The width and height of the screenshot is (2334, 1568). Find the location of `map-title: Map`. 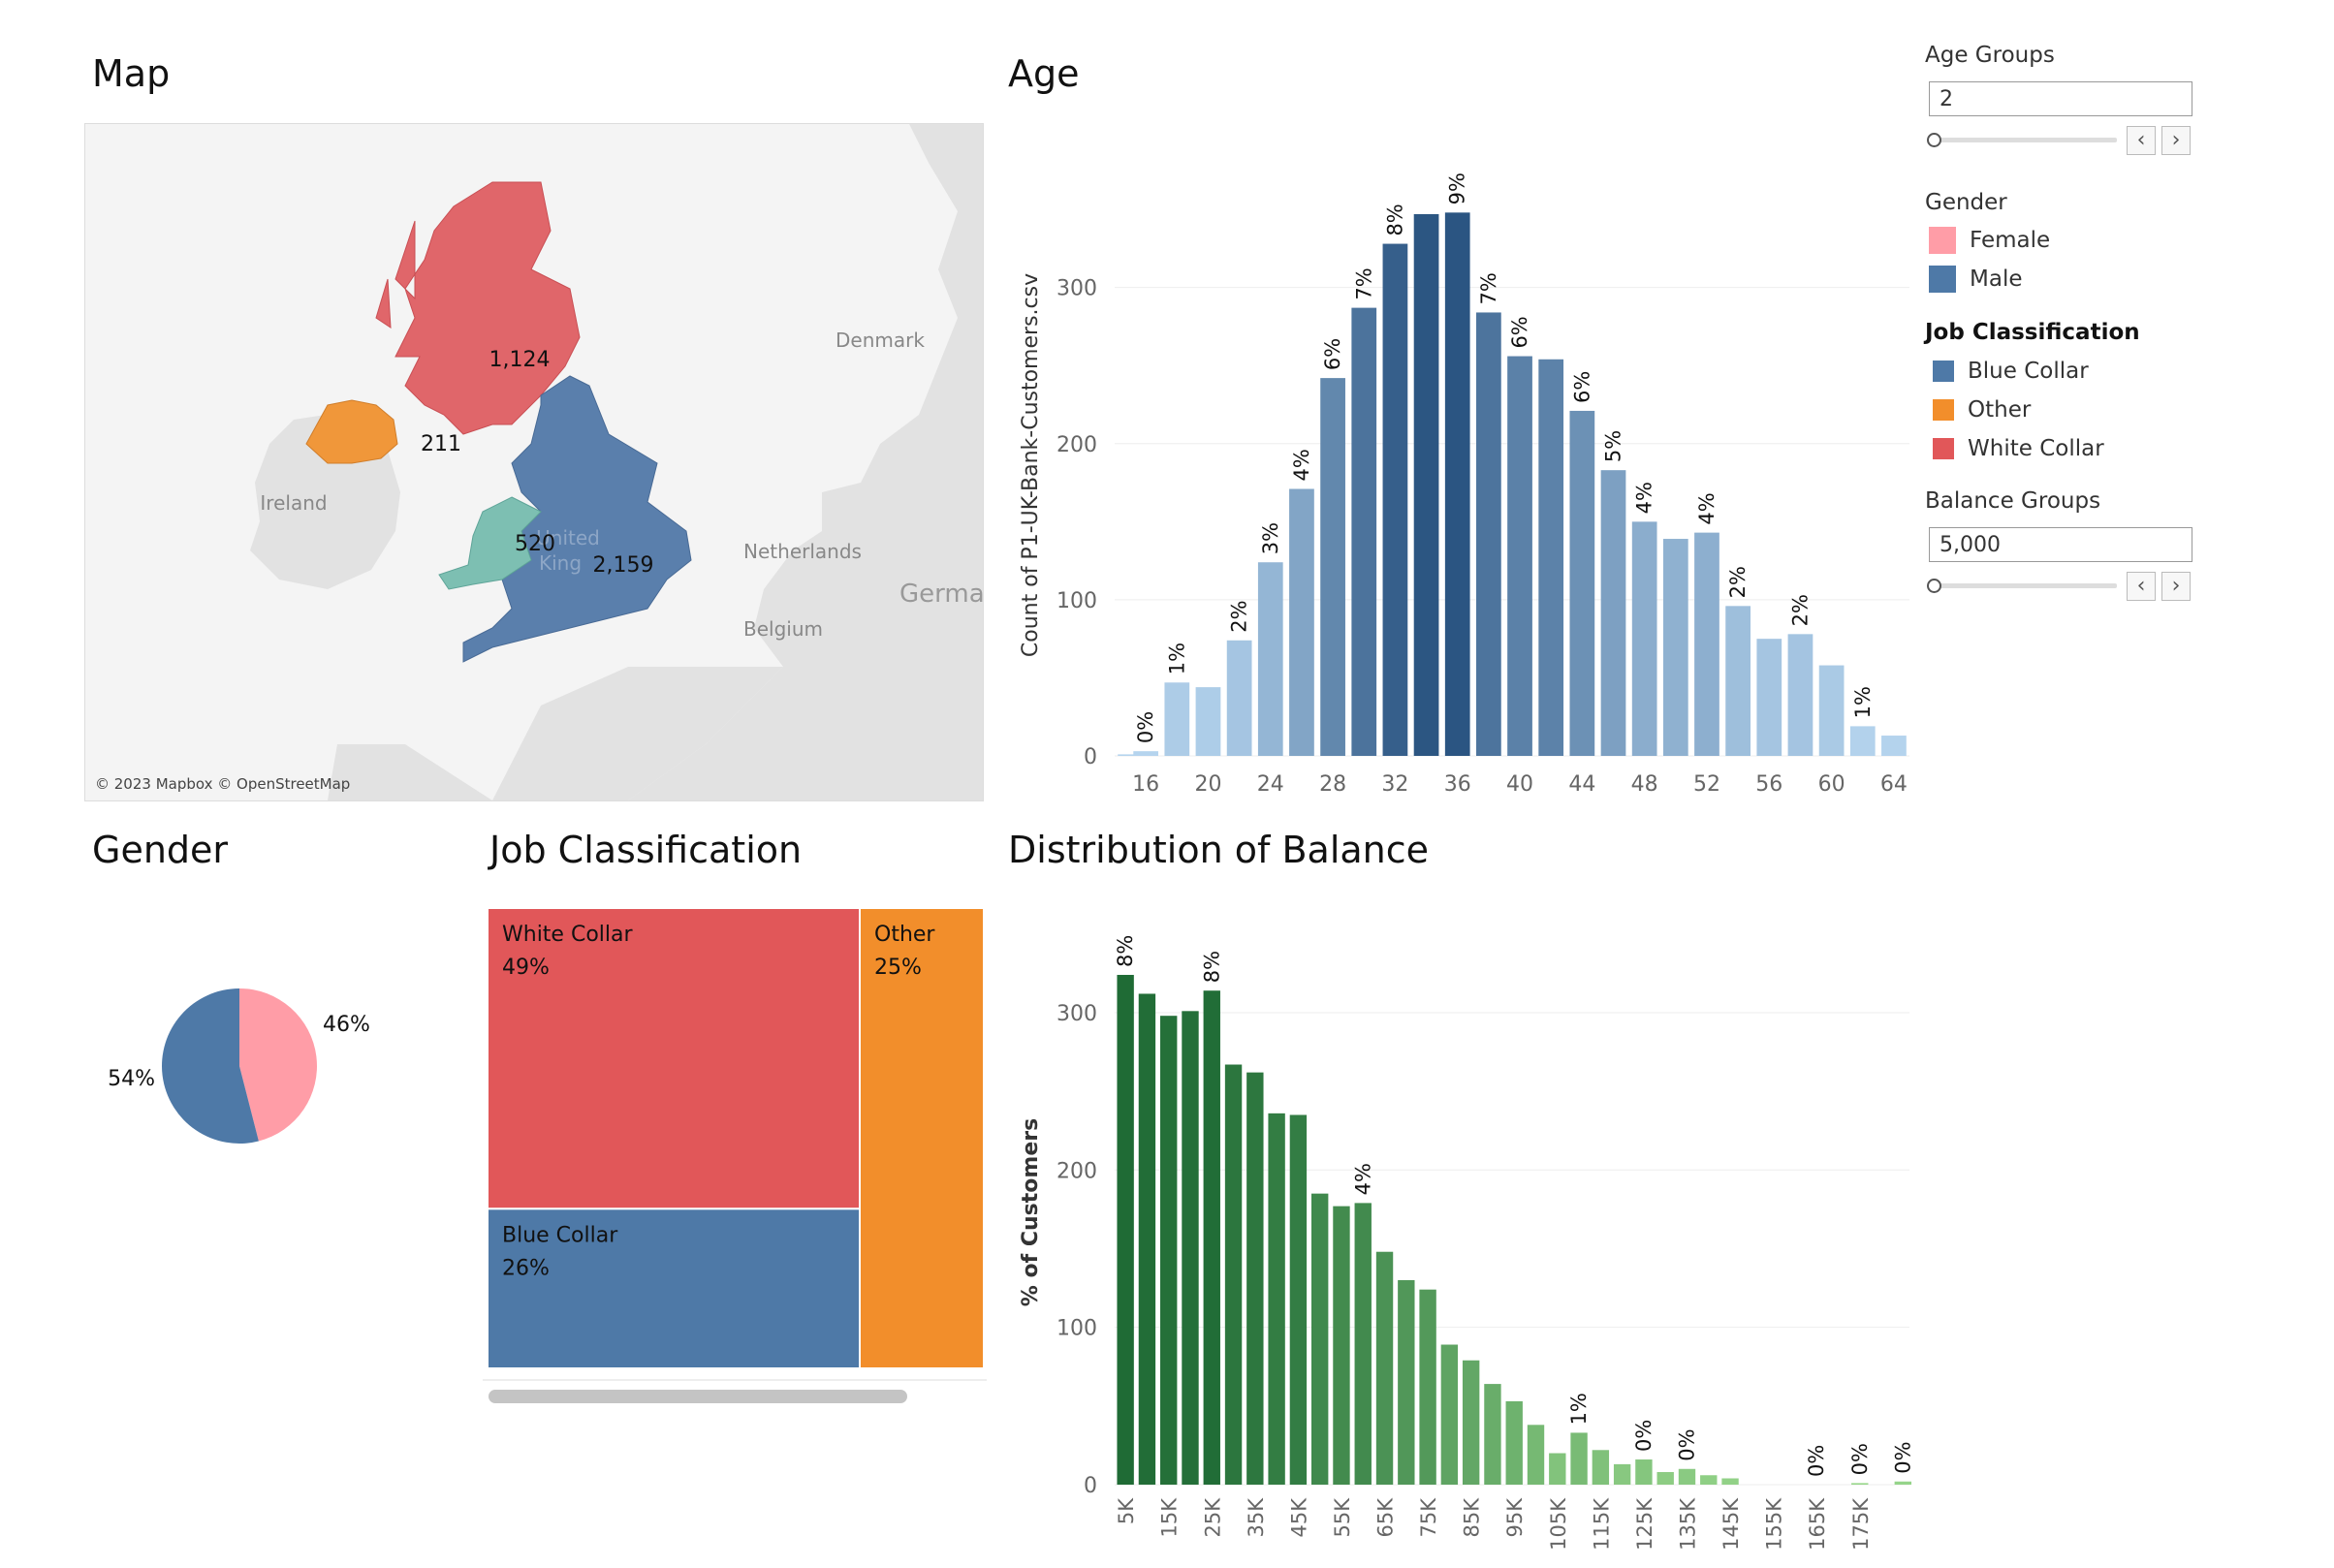

map-title: Map is located at coordinates (131, 73).